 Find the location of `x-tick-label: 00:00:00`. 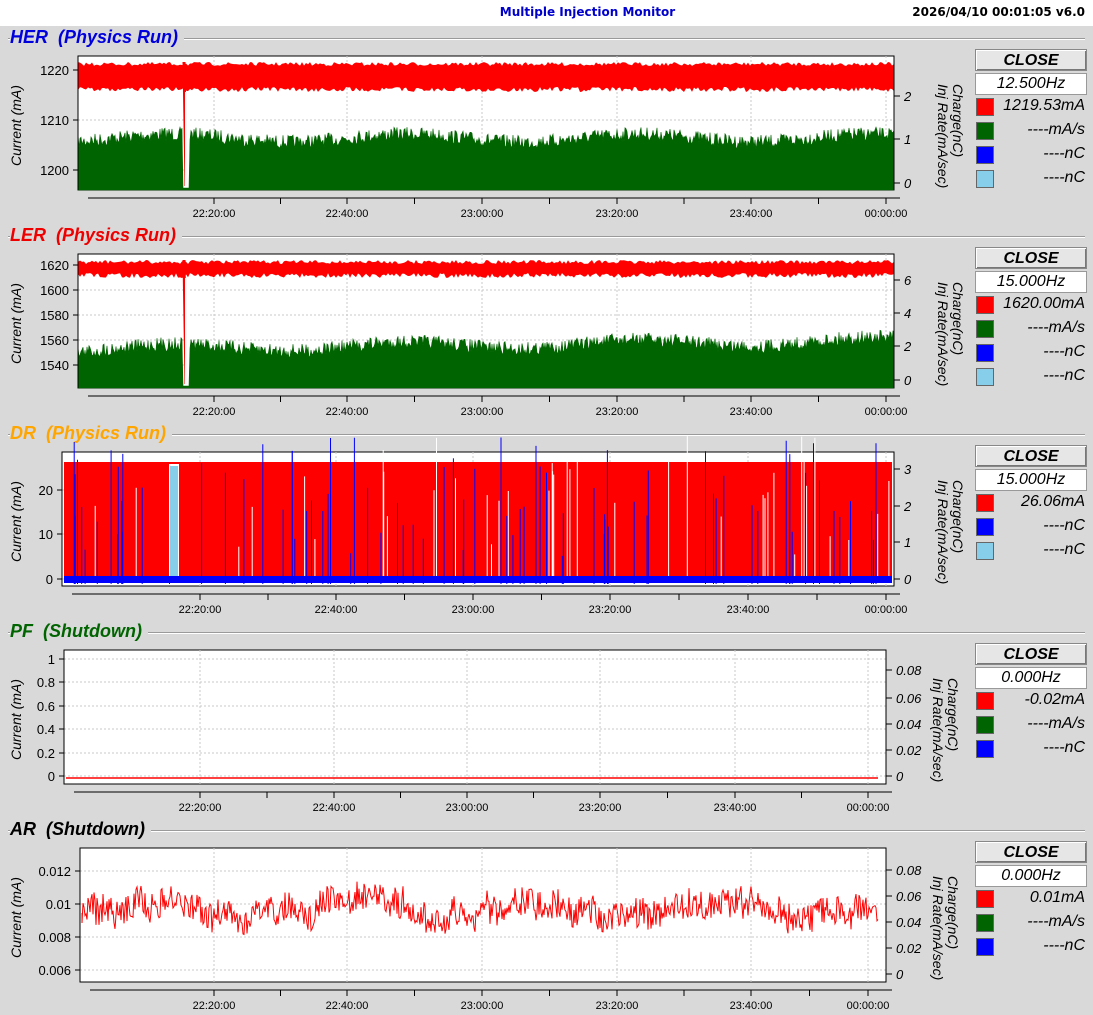

x-tick-label: 00:00:00 is located at coordinates (886, 610).